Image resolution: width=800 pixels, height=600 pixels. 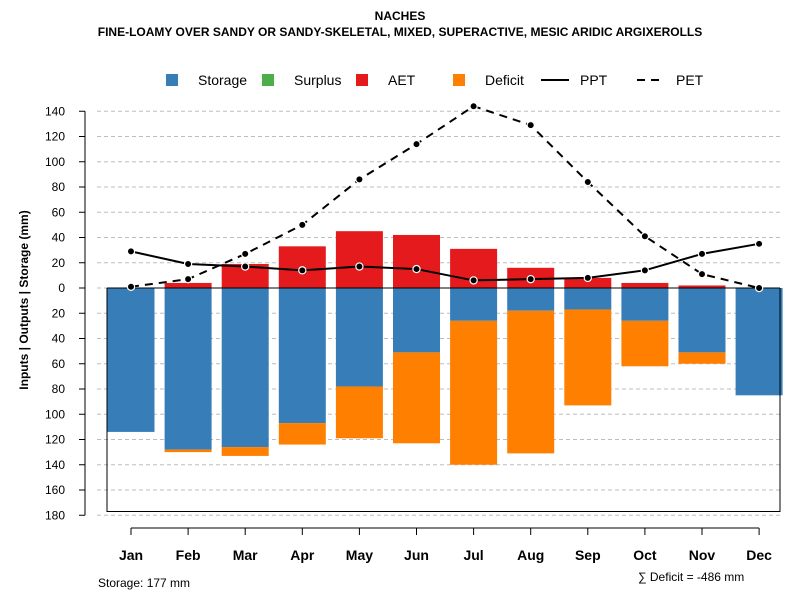 What do you see at coordinates (759, 555) in the screenshot?
I see `x-tick-label-dec: Dec` at bounding box center [759, 555].